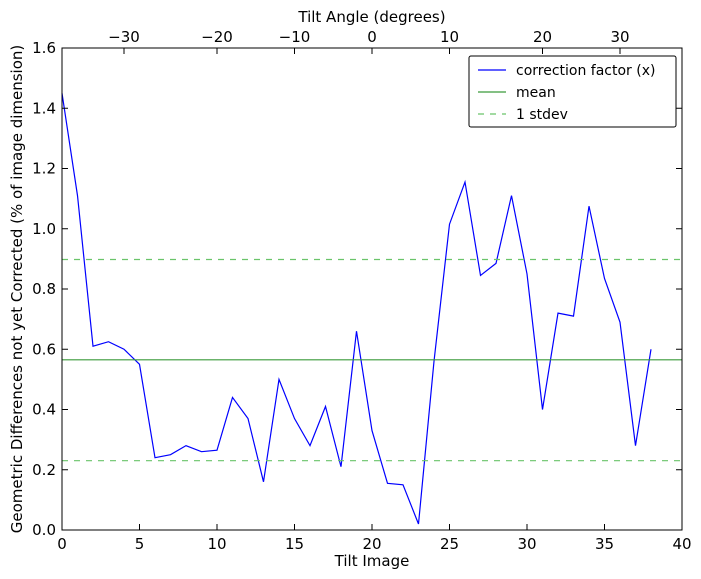  What do you see at coordinates (44, 470) in the screenshot?
I see `y-tick-label: 0.2` at bounding box center [44, 470].